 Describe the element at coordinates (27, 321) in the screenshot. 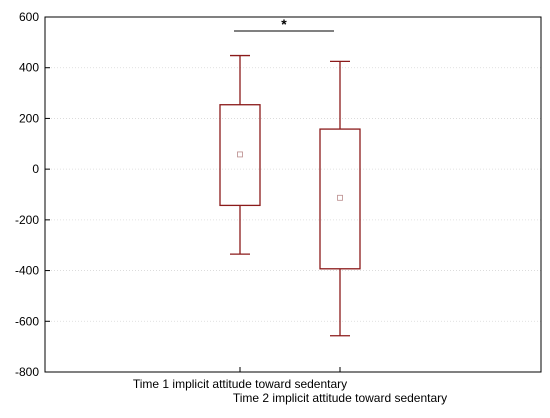

I see `y-tick-label: -600` at that location.